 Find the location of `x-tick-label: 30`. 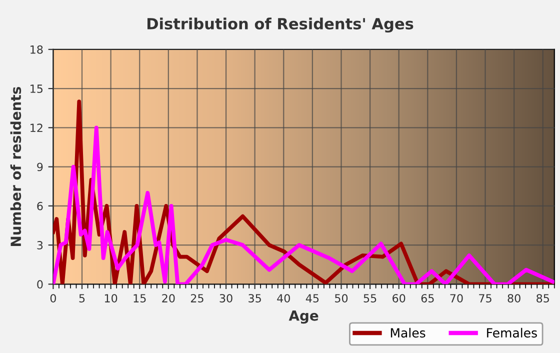

x-tick-label: 30 is located at coordinates (226, 298).